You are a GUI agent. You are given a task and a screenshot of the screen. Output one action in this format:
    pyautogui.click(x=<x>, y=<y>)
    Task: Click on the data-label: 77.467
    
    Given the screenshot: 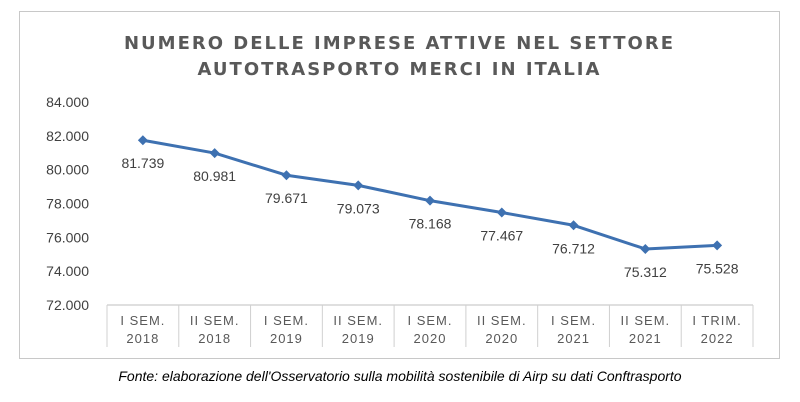 What is the action you would take?
    pyautogui.click(x=501, y=236)
    